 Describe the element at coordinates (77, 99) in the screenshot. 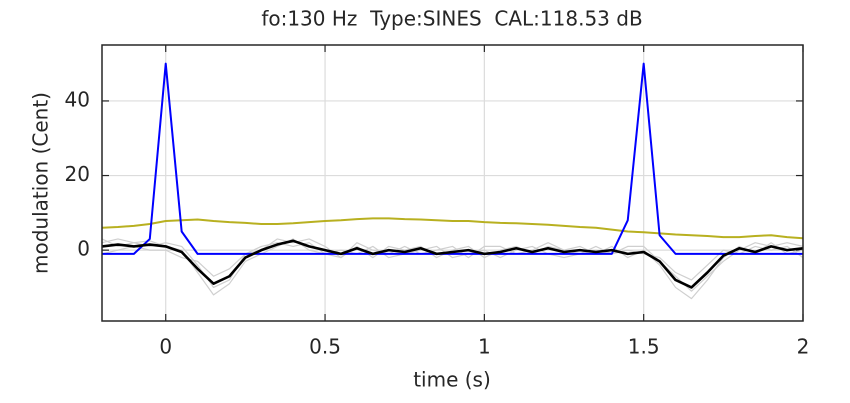

I see `y-tick-label: 40` at that location.